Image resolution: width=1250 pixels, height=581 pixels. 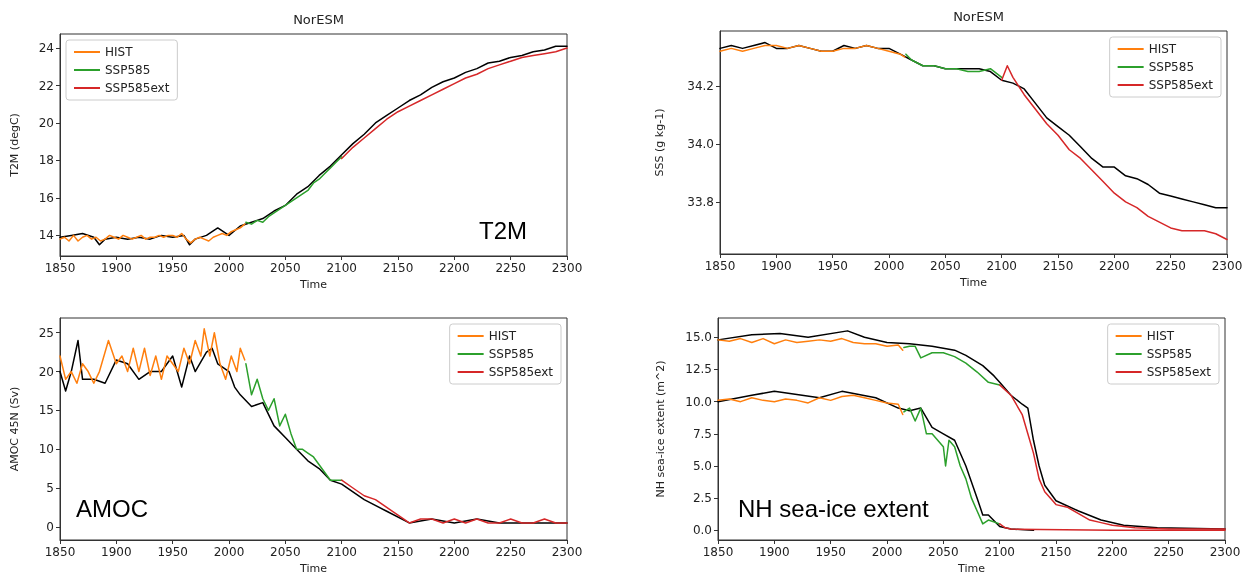 I want to click on y-tick-label: 24, so click(x=46, y=48).